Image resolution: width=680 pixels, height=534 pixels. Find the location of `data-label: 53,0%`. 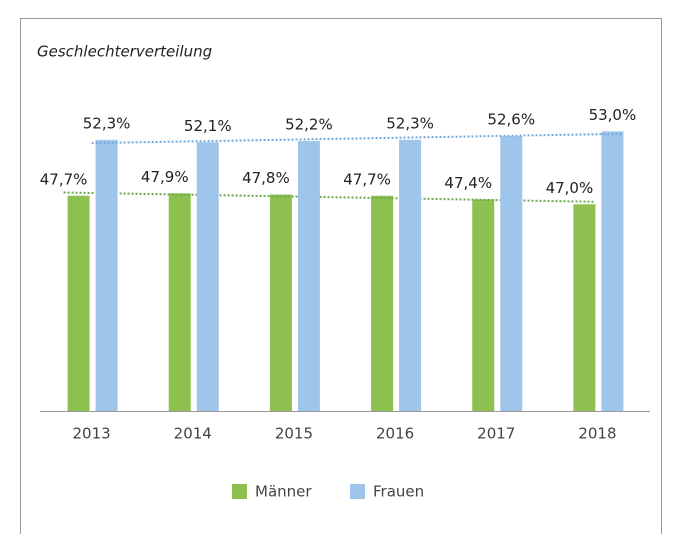

data-label: 53,0% is located at coordinates (613, 115).